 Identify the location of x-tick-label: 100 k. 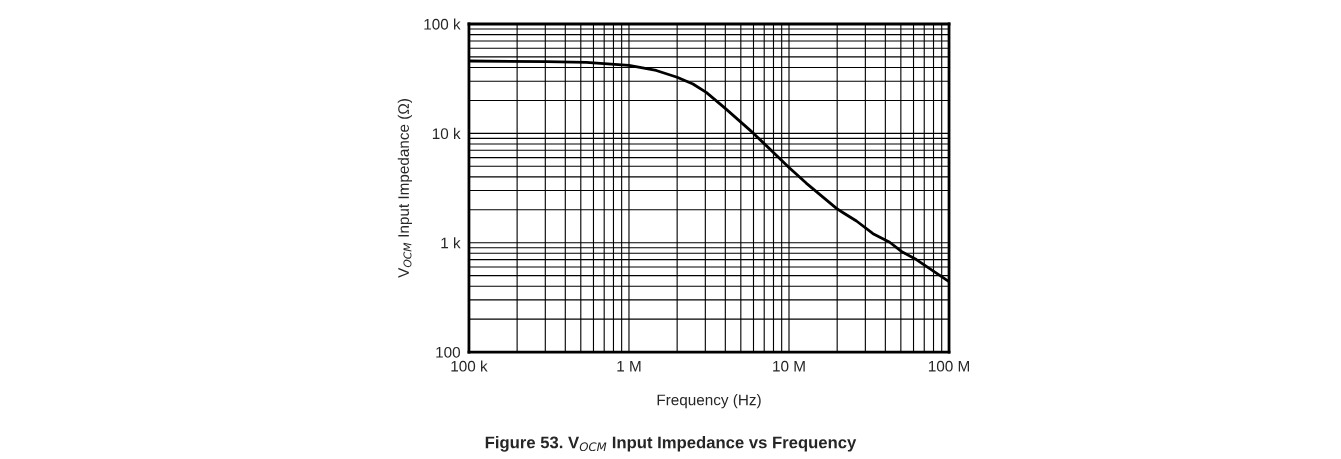
(469, 366).